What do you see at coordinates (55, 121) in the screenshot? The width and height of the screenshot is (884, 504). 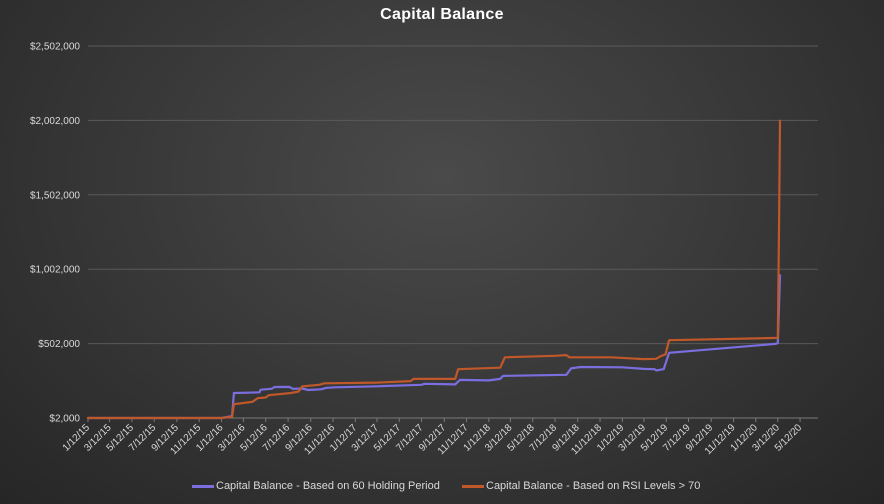 I see `y-tick-label: $2,002,000` at bounding box center [55, 121].